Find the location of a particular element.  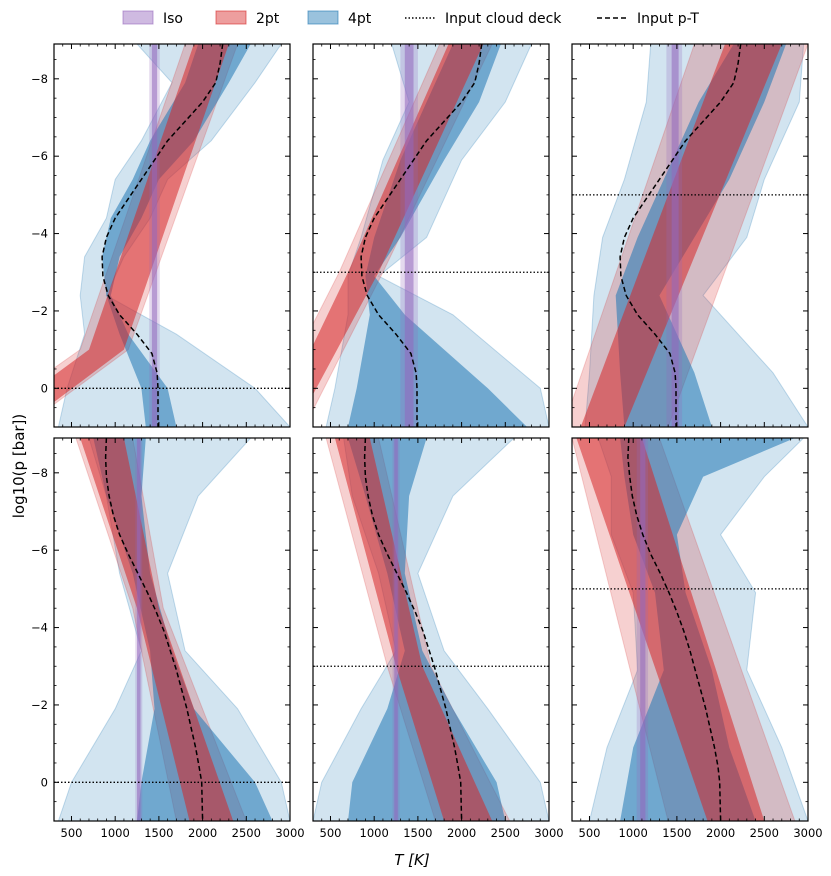

panel-r1-c1: 500 1000 1500 2000 2500 3000 is located at coordinates (438, 638).